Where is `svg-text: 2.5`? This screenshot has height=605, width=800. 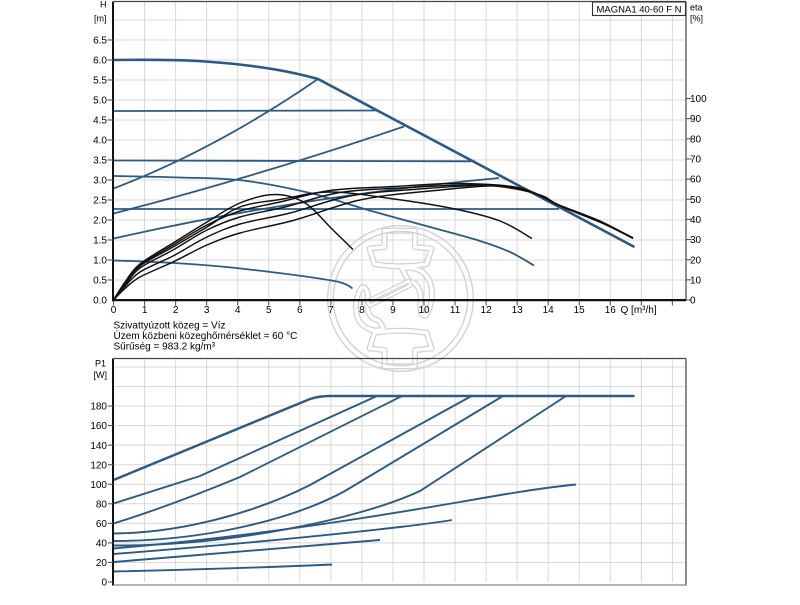
svg-text: 2.5 is located at coordinates (100, 201).